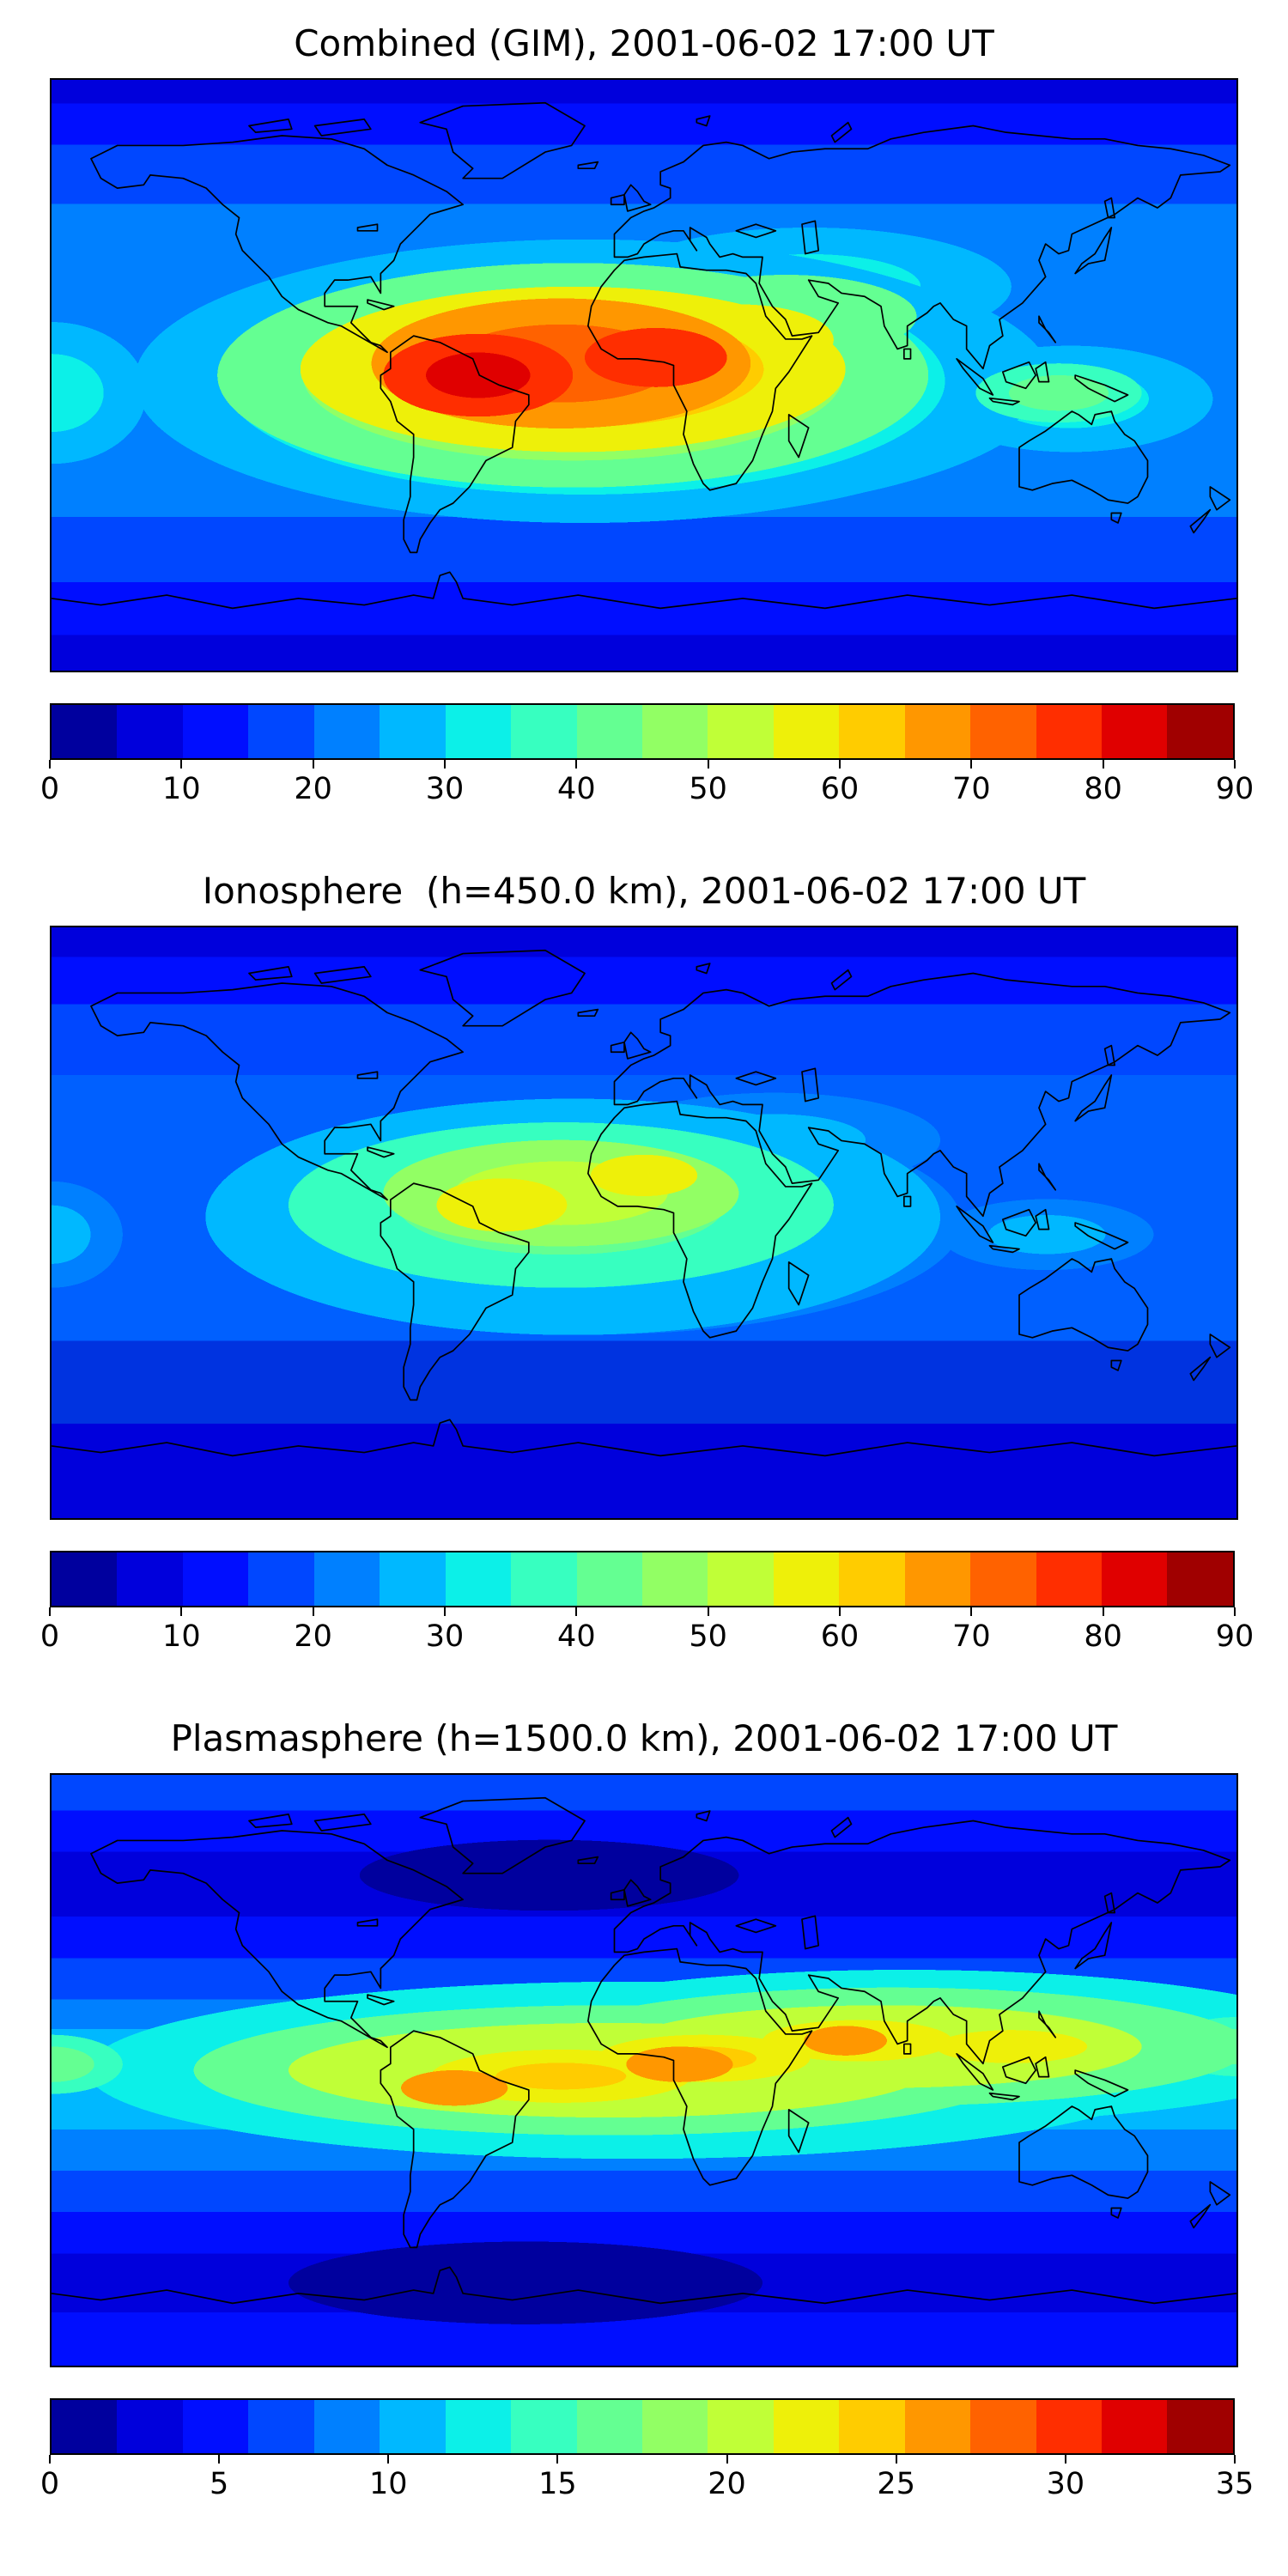 The width and height of the screenshot is (1288, 2576). What do you see at coordinates (557, 2484) in the screenshot?
I see `colorbar-tick-label: 15` at bounding box center [557, 2484].